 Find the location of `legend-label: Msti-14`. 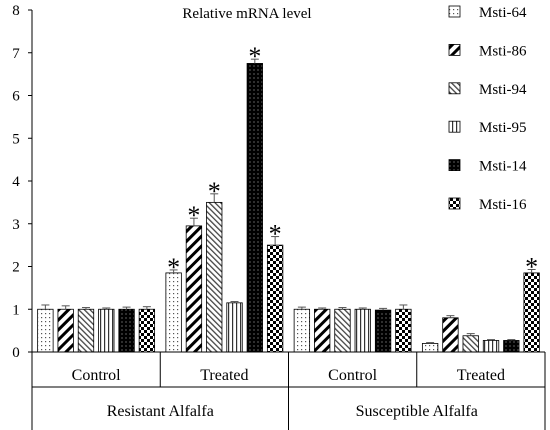

legend-label: Msti-14 is located at coordinates (503, 167).